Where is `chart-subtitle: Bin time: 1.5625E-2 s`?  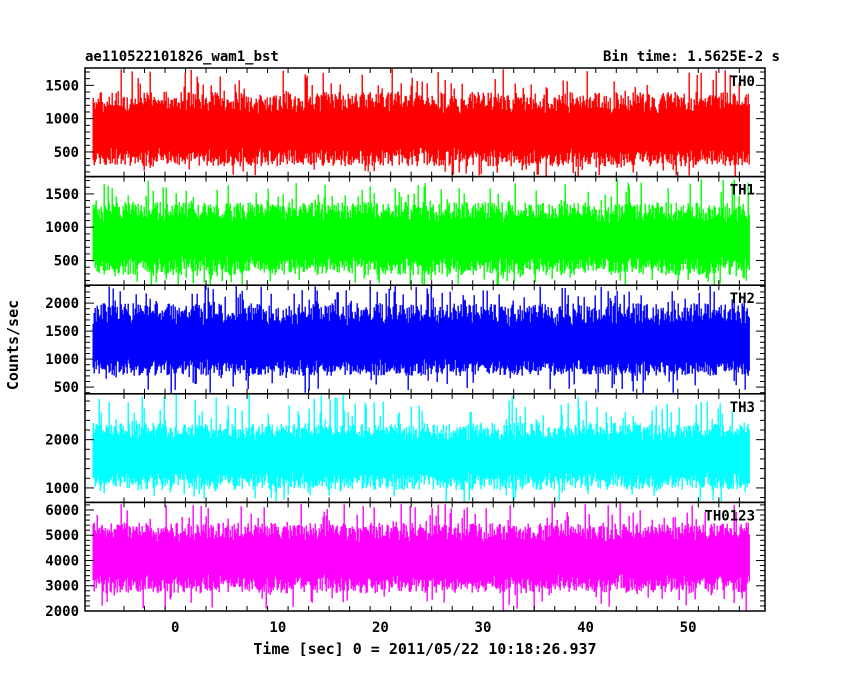
chart-subtitle: Bin time: 1.5625E-2 s is located at coordinates (691, 57).